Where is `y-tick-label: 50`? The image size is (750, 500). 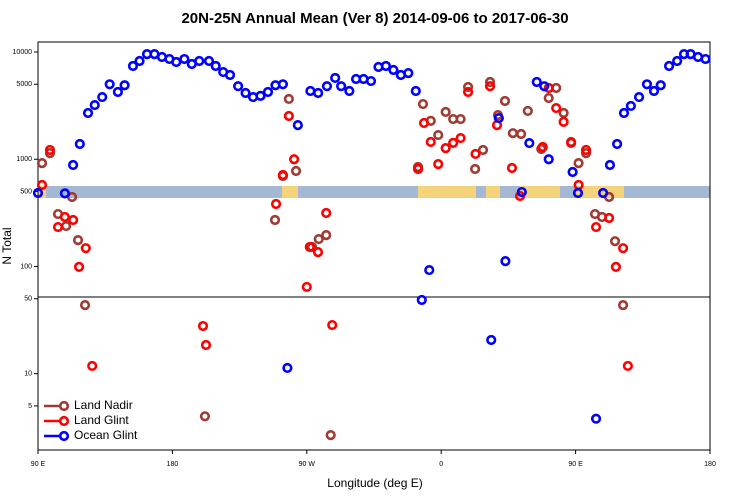
y-tick-label: 50 is located at coordinates (28, 299).